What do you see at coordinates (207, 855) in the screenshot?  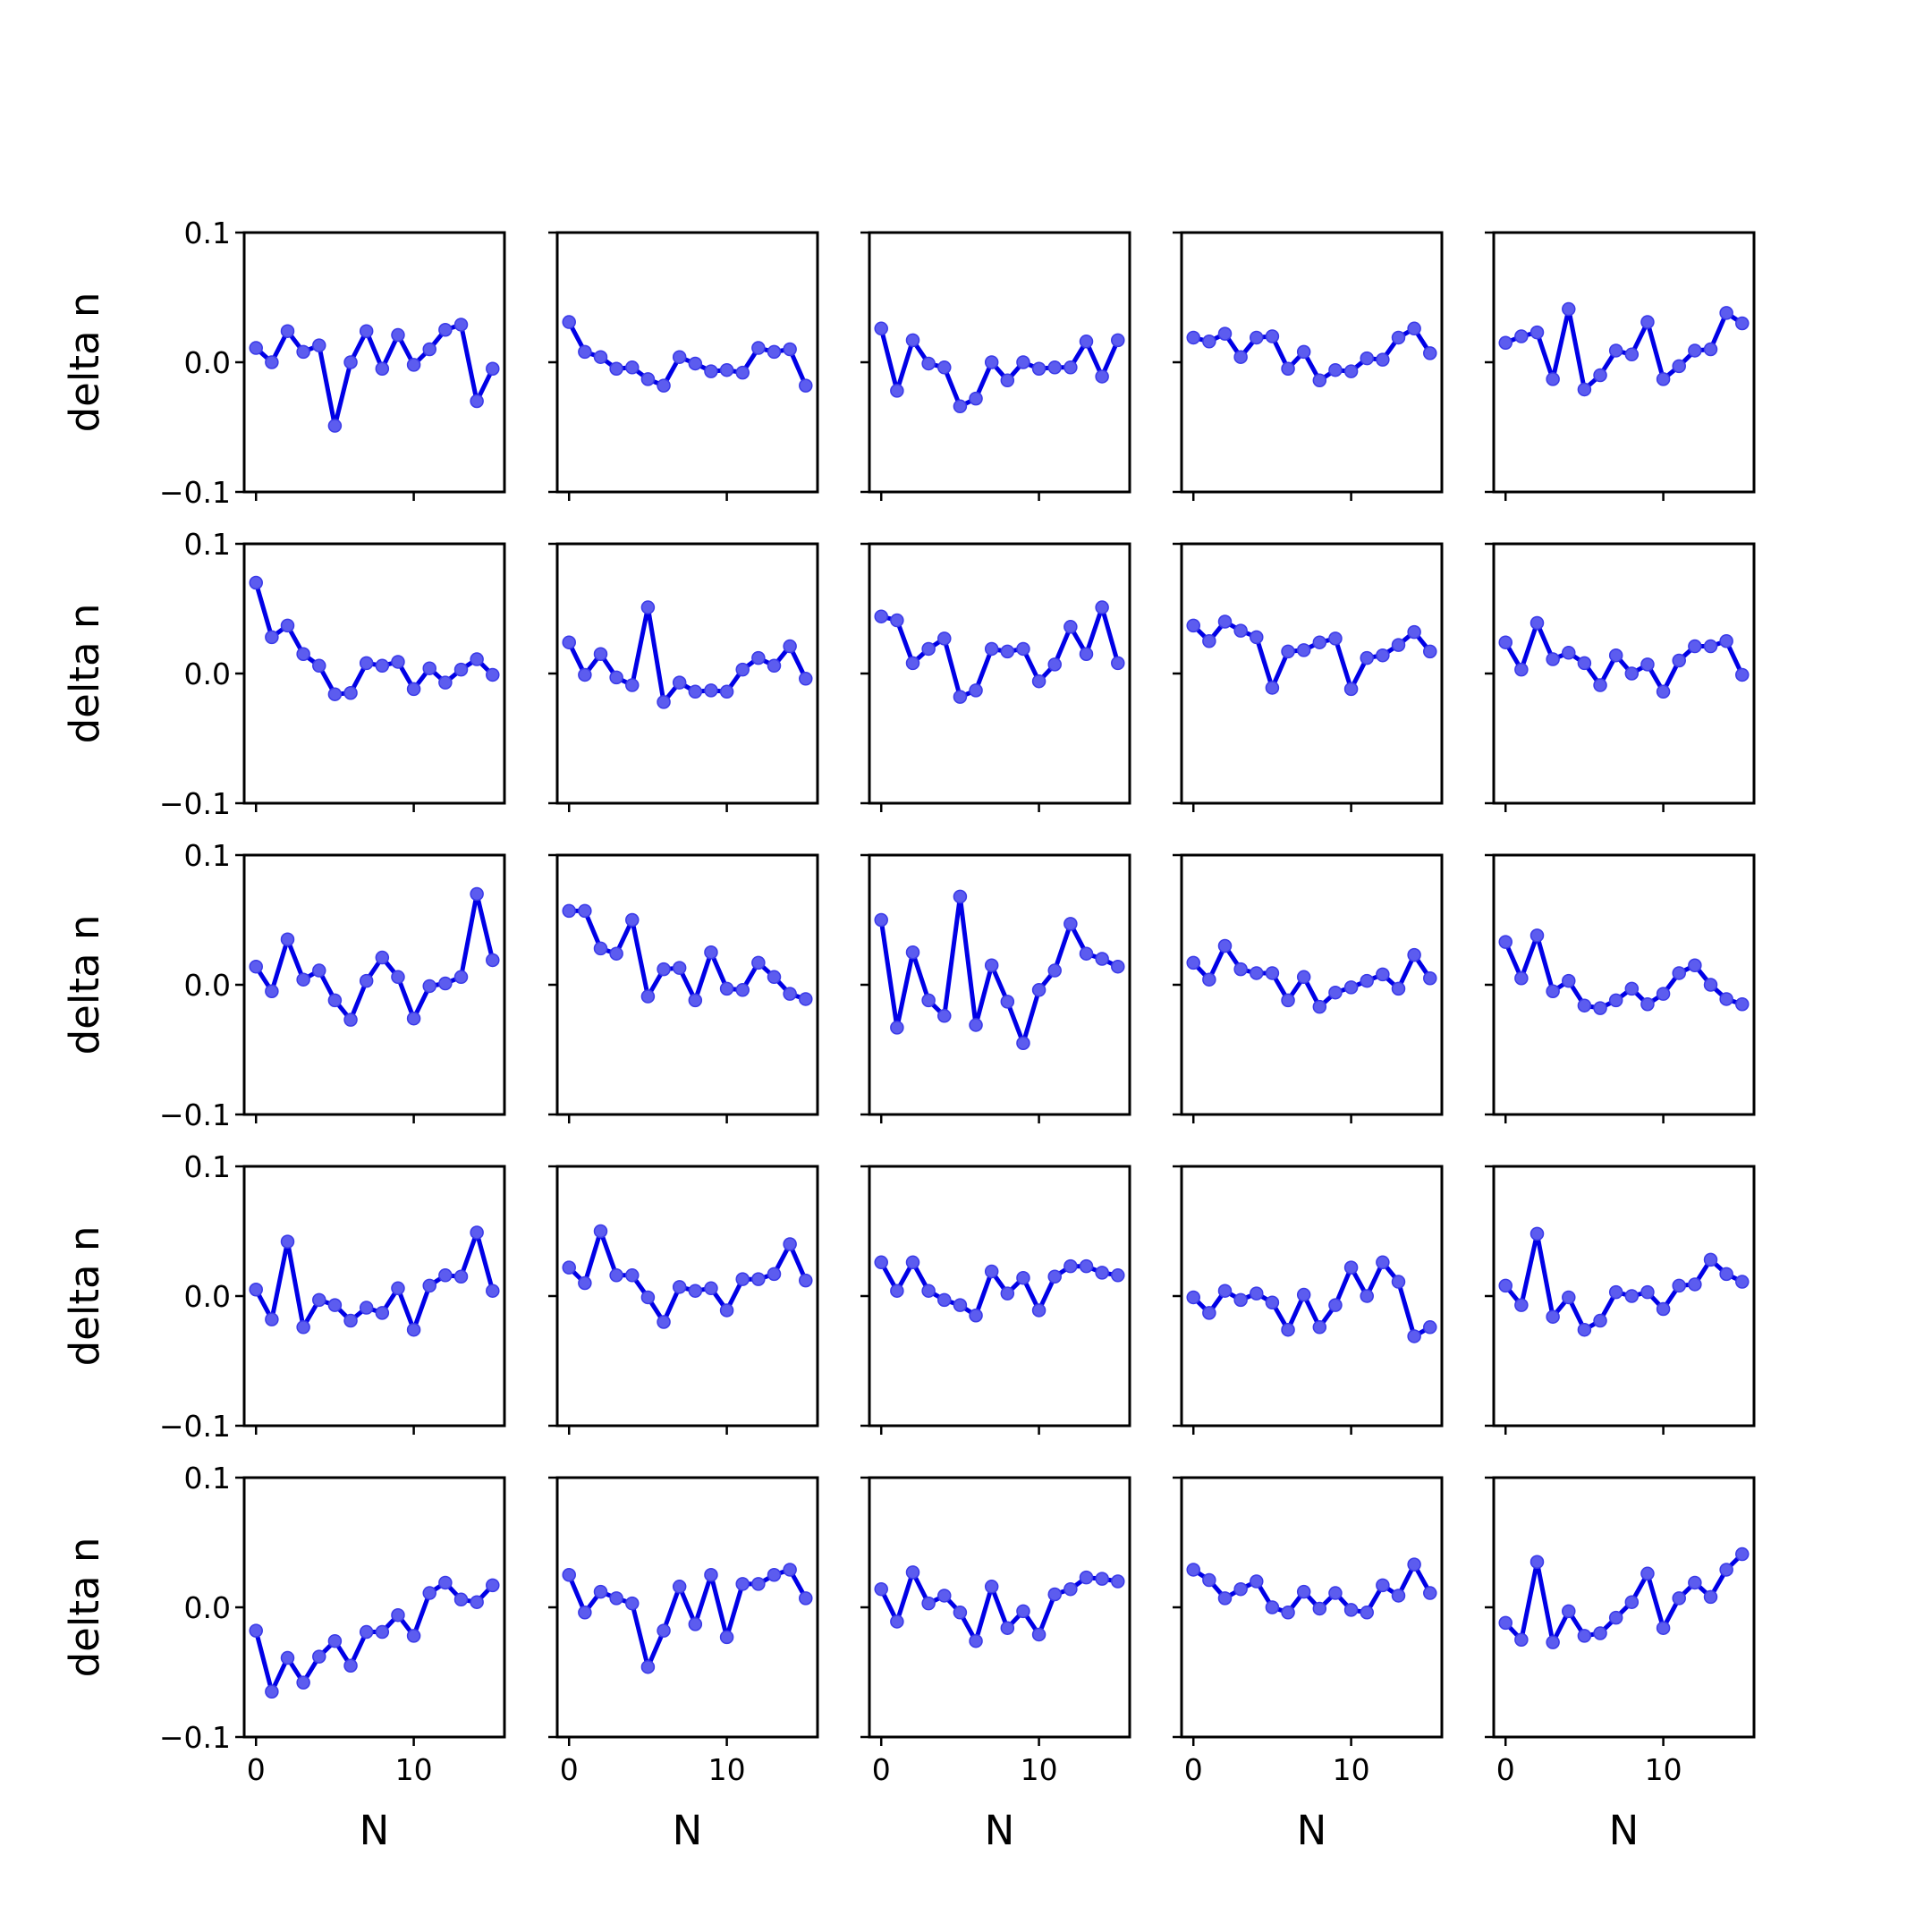 I see `y-tick-label: 0.1` at bounding box center [207, 855].